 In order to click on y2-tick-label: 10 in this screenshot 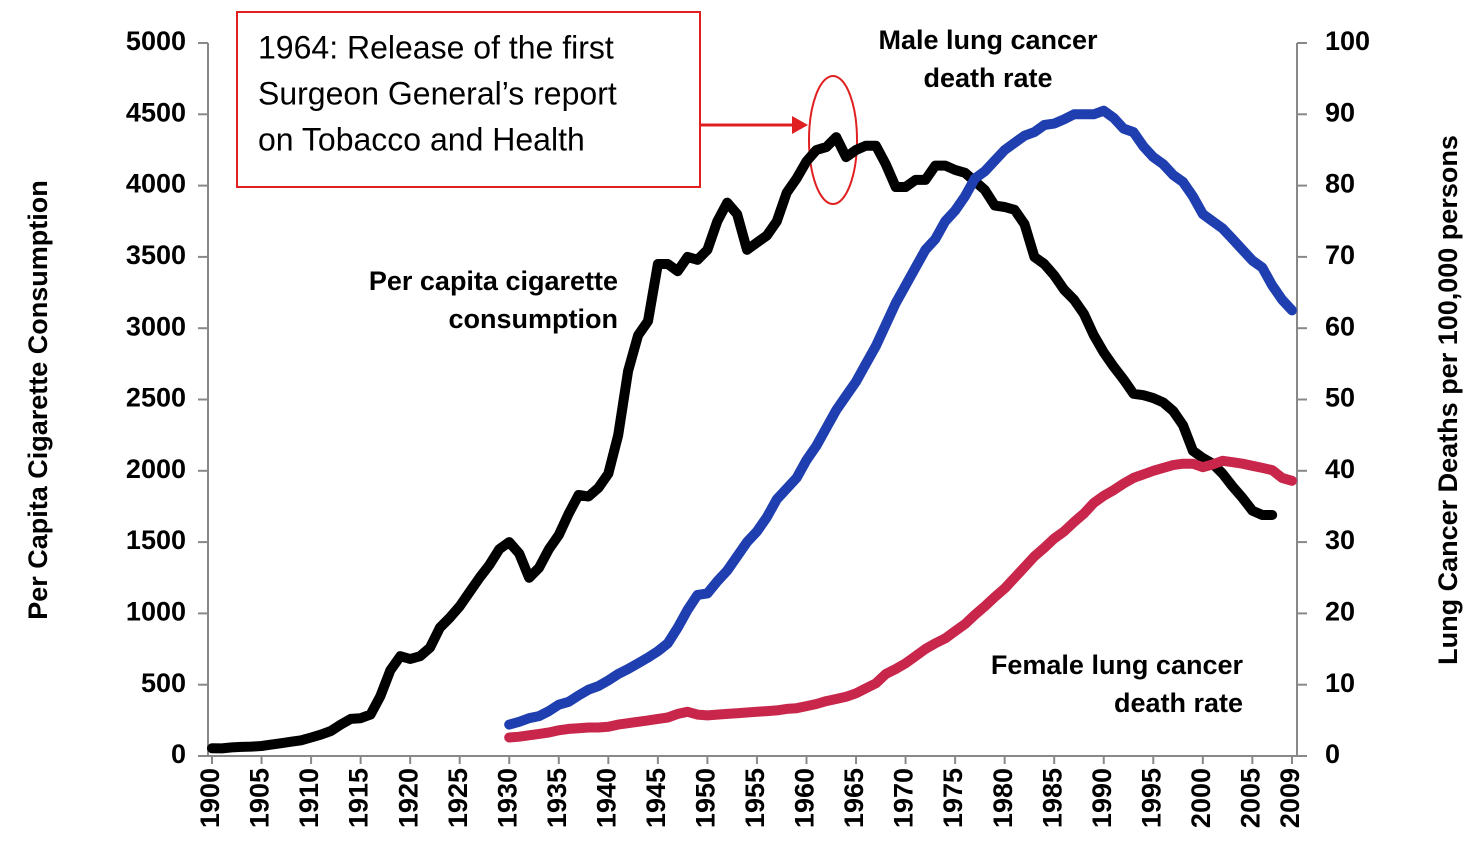, I will do `click(1340, 683)`.